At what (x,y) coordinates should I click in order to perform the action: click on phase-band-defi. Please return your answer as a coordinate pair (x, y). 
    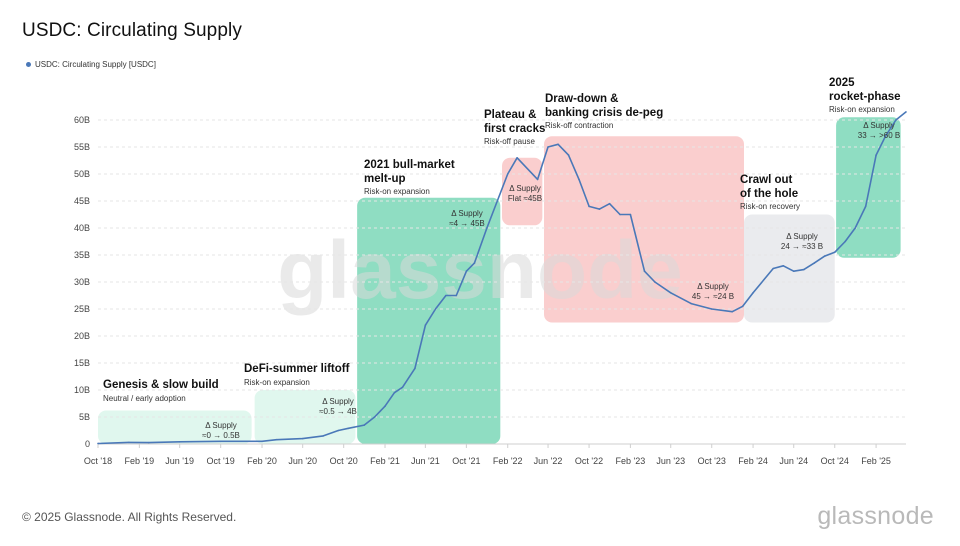
    Looking at the image, I should click on (305, 417).